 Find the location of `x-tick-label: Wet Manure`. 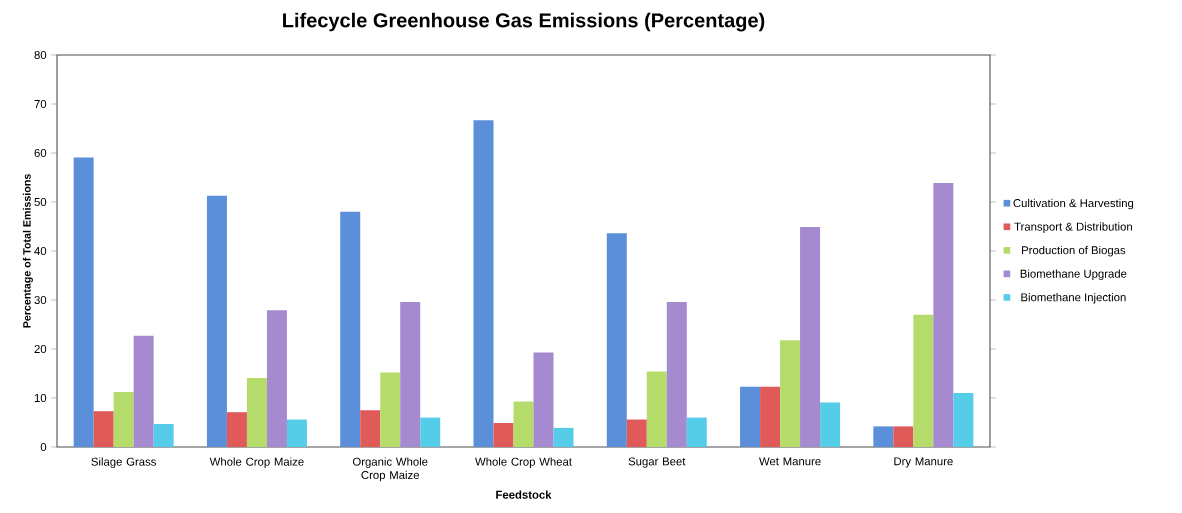

x-tick-label: Wet Manure is located at coordinates (790, 461).